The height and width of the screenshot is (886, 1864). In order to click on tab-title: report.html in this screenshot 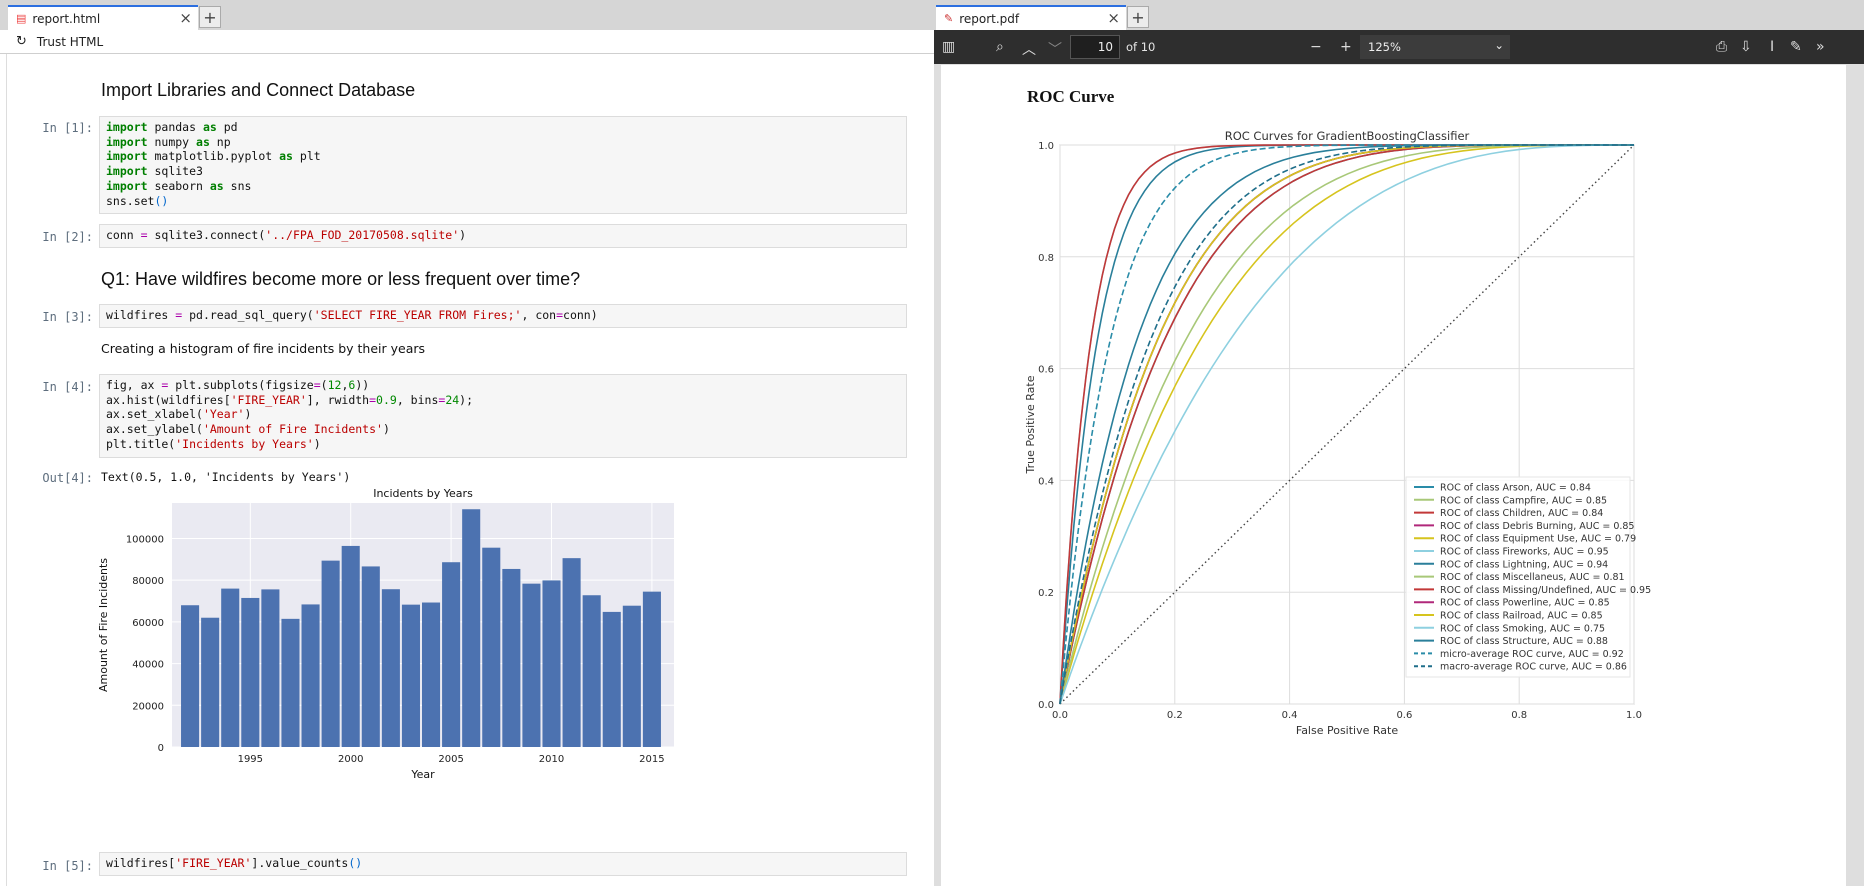, I will do `click(66, 18)`.